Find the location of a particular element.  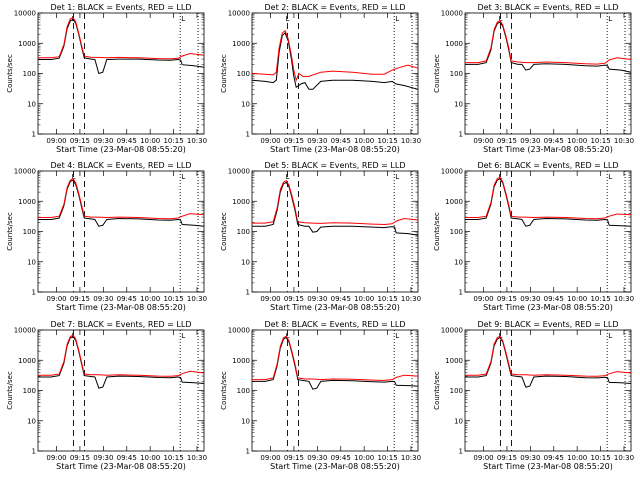

panel-title: Det 3: BLACK = Events, RED = LLD is located at coordinates (548, 7).